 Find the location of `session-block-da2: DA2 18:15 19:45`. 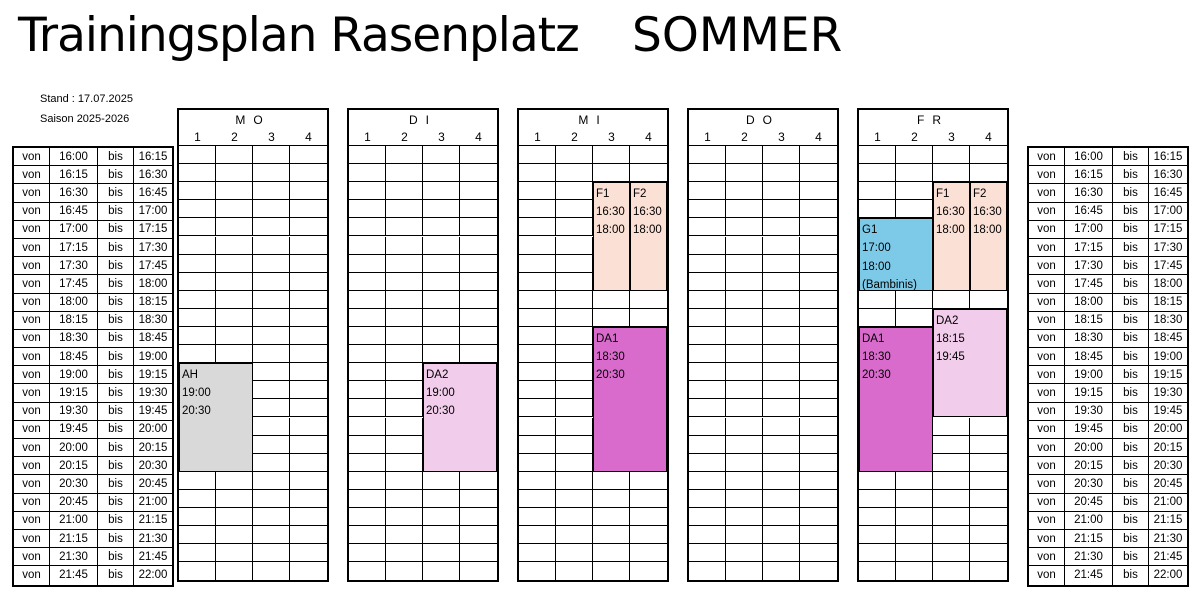

session-block-da2: DA2 18:15 19:45 is located at coordinates (970, 363).